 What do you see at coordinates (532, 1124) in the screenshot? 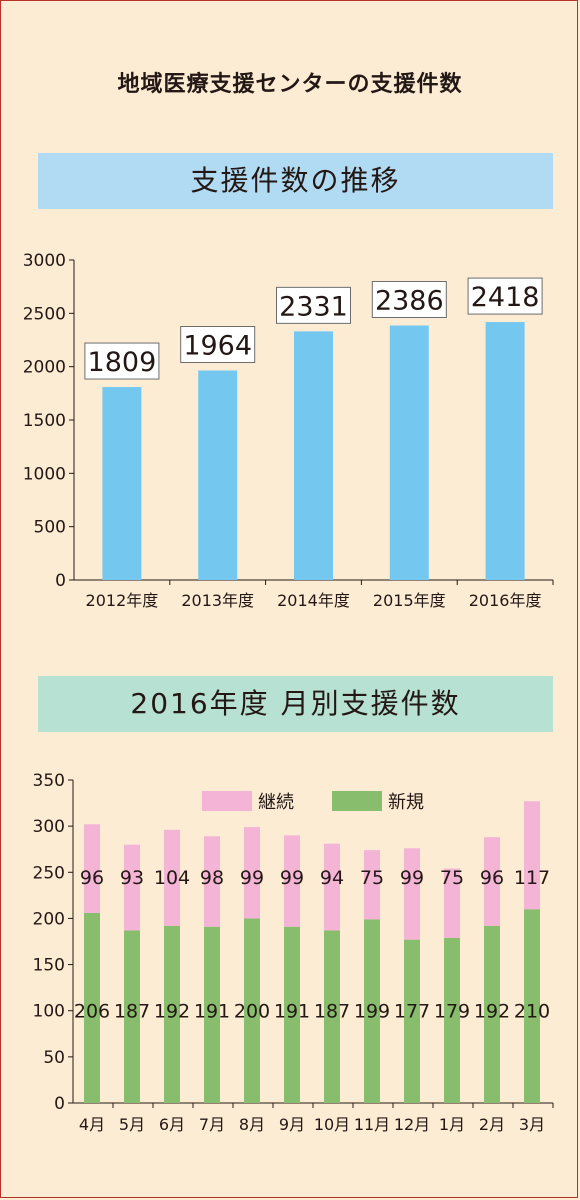
I see `x-tick-label: 3月` at bounding box center [532, 1124].